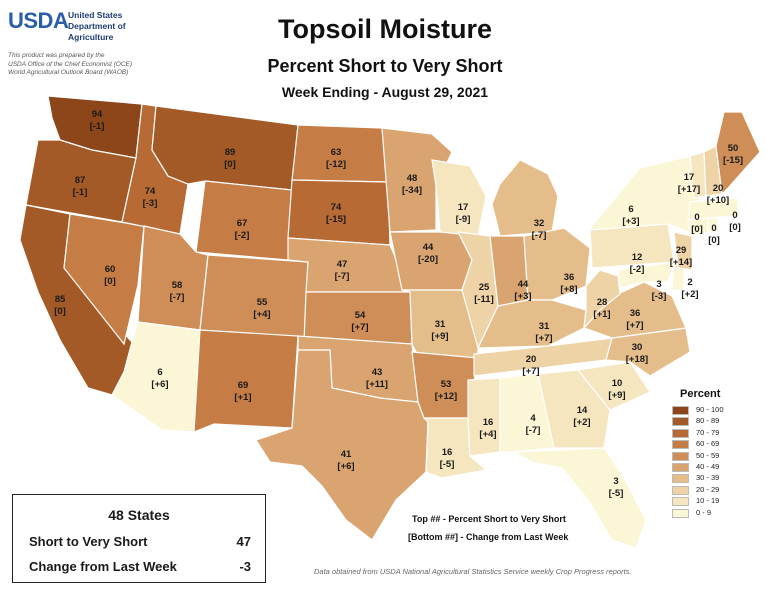 The image size is (767, 593). What do you see at coordinates (708, 455) in the screenshot?
I see `legend-label: 50 - 59` at bounding box center [708, 455].